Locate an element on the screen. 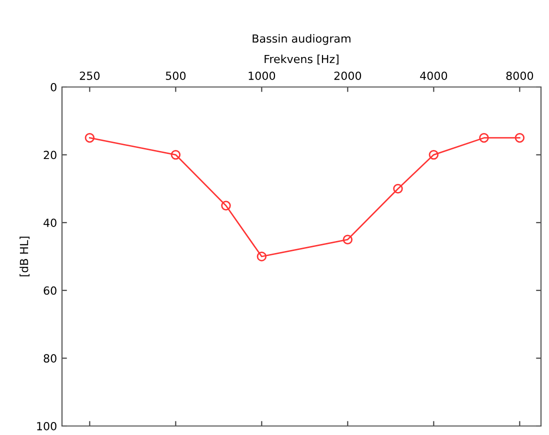 The width and height of the screenshot is (549, 435). x-tick-label: 8000 is located at coordinates (520, 76).